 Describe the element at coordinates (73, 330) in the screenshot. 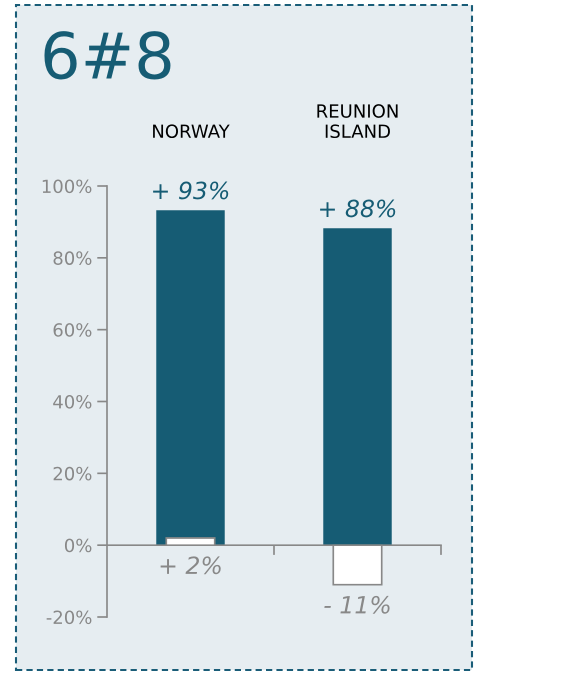

I see `y-tick-label: 60%` at that location.